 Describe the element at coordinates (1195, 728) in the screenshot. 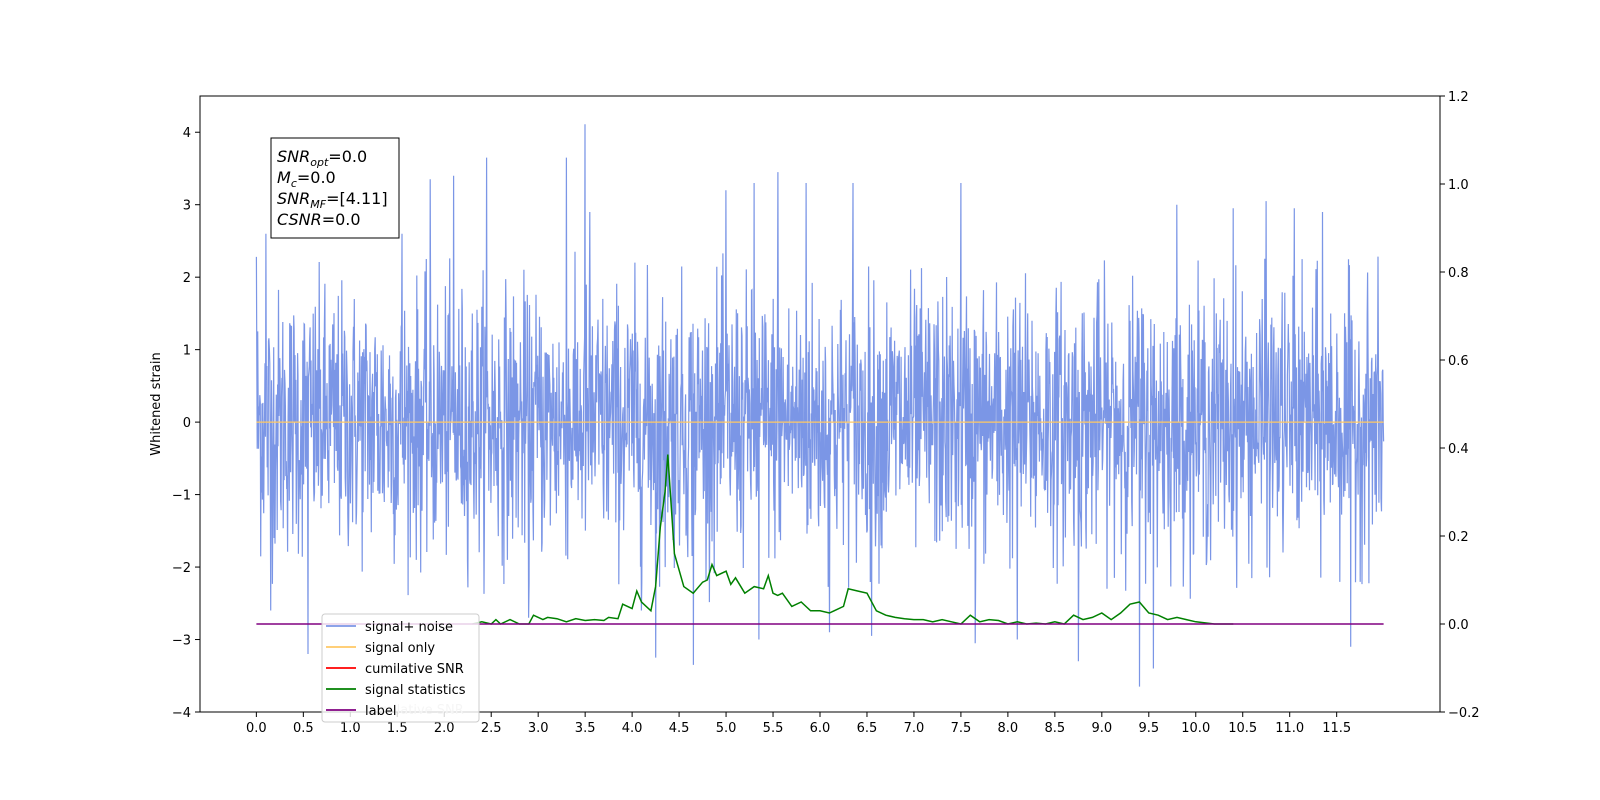

I see `x-tick-label: 10.0` at that location.